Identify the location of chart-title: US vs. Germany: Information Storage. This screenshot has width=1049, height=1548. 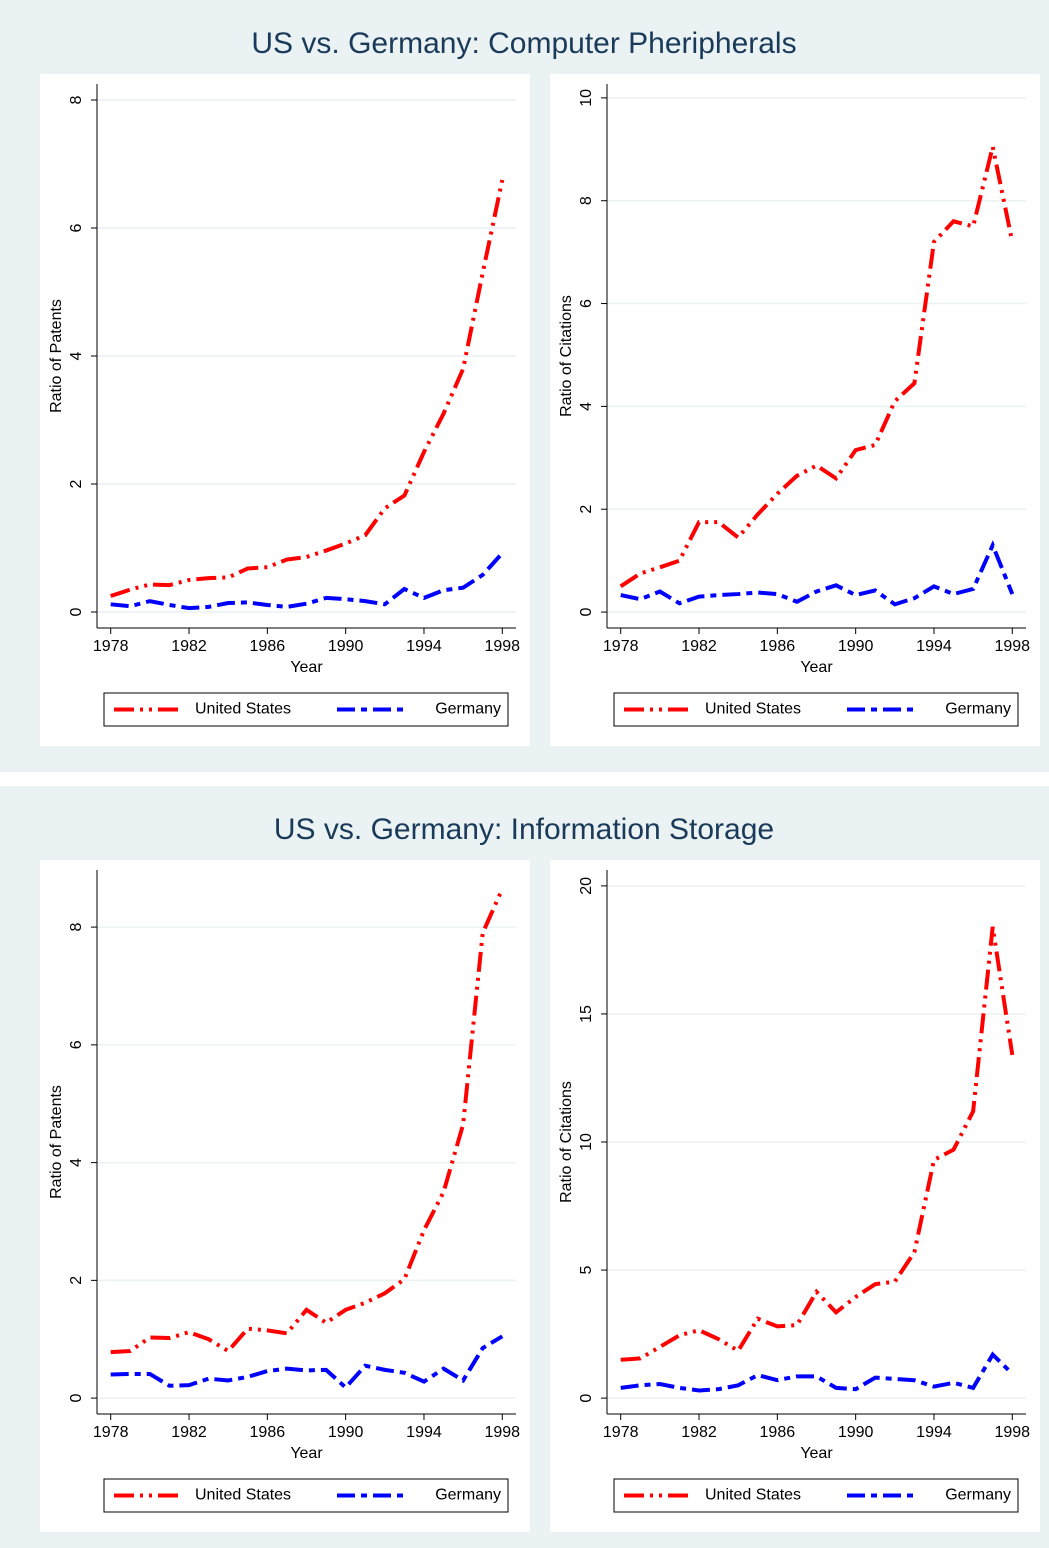
(524, 829).